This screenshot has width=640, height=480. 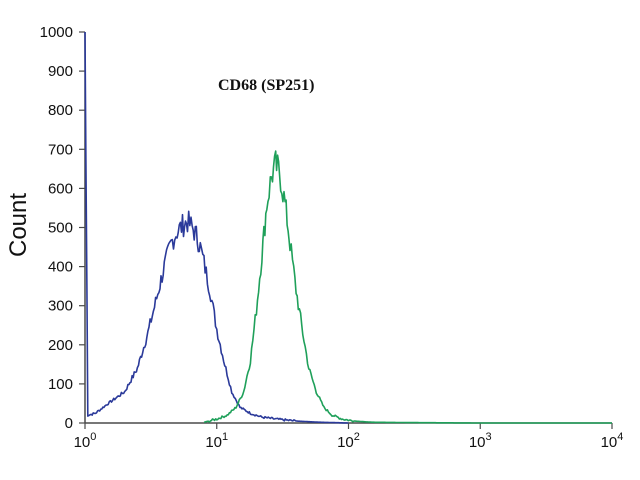 I want to click on x-tick-label: 10³, so click(x=480, y=441).